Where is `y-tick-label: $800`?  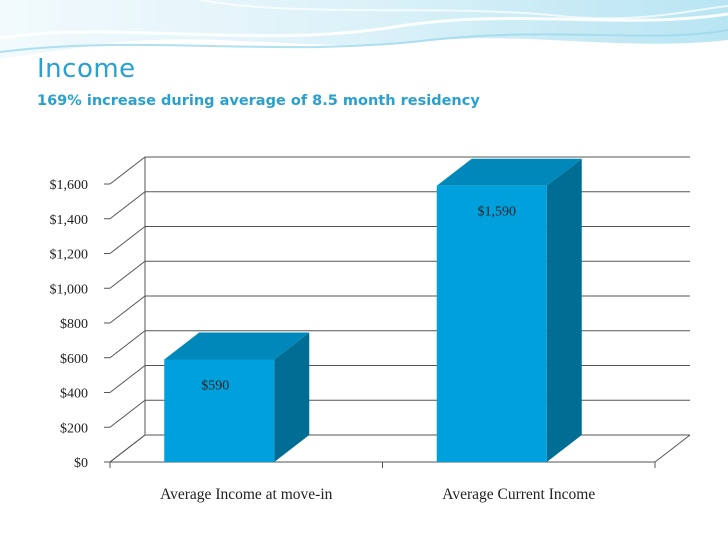 y-tick-label: $800 is located at coordinates (74, 324).